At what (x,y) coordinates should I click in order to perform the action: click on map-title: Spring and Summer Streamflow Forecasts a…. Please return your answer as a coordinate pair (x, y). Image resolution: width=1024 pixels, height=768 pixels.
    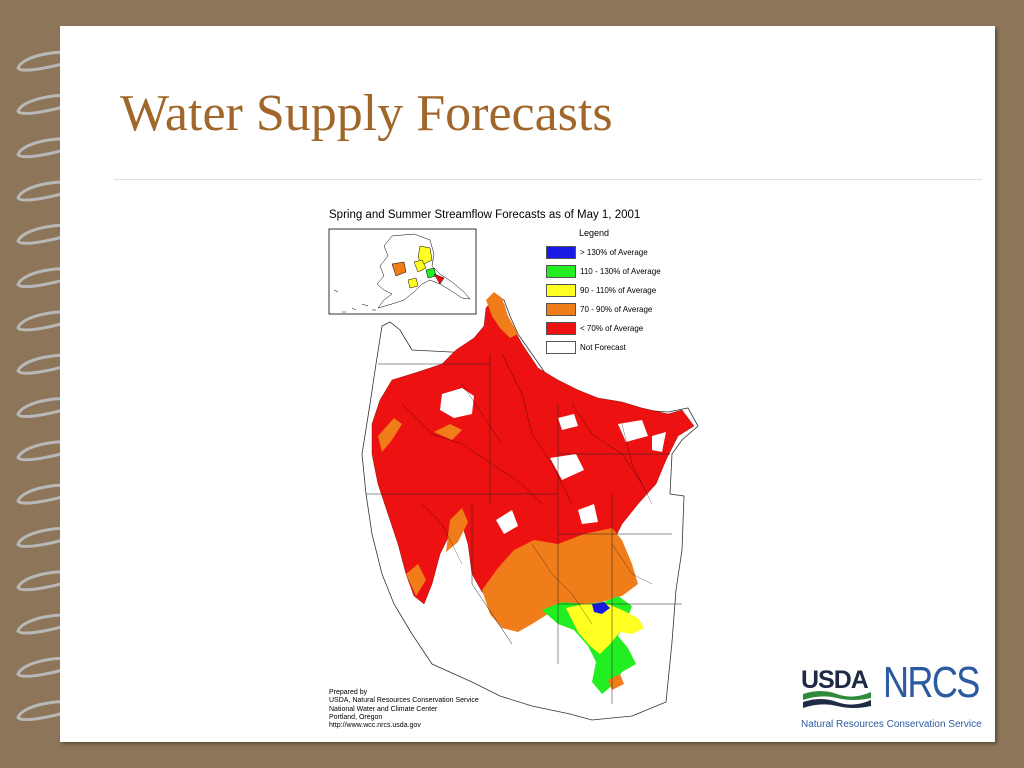
    Looking at the image, I should click on (485, 215).